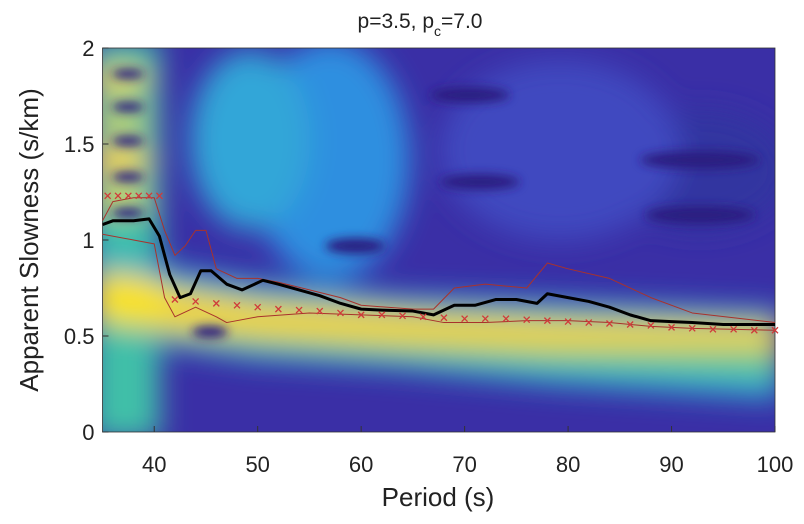 This screenshot has width=804, height=524. I want to click on x-axis-label: Period (s), so click(438, 497).